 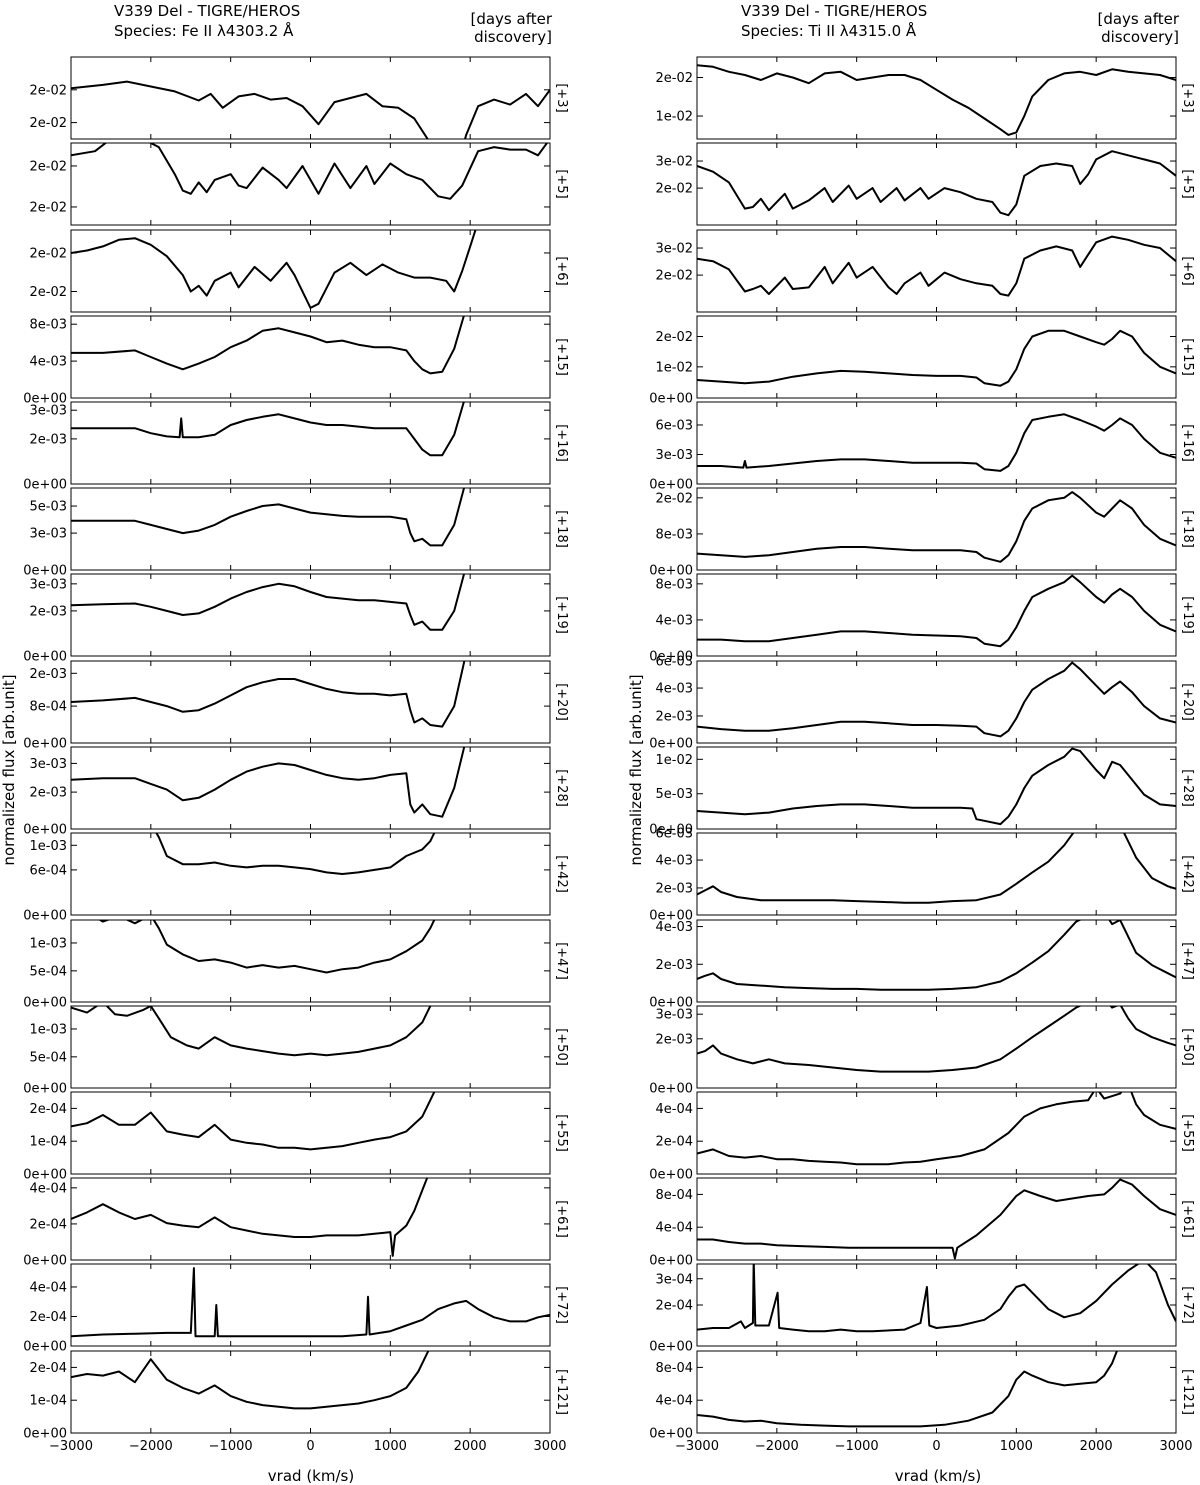 I want to click on left-y-tick-label: 4e-04, so click(x=48, y=1287).